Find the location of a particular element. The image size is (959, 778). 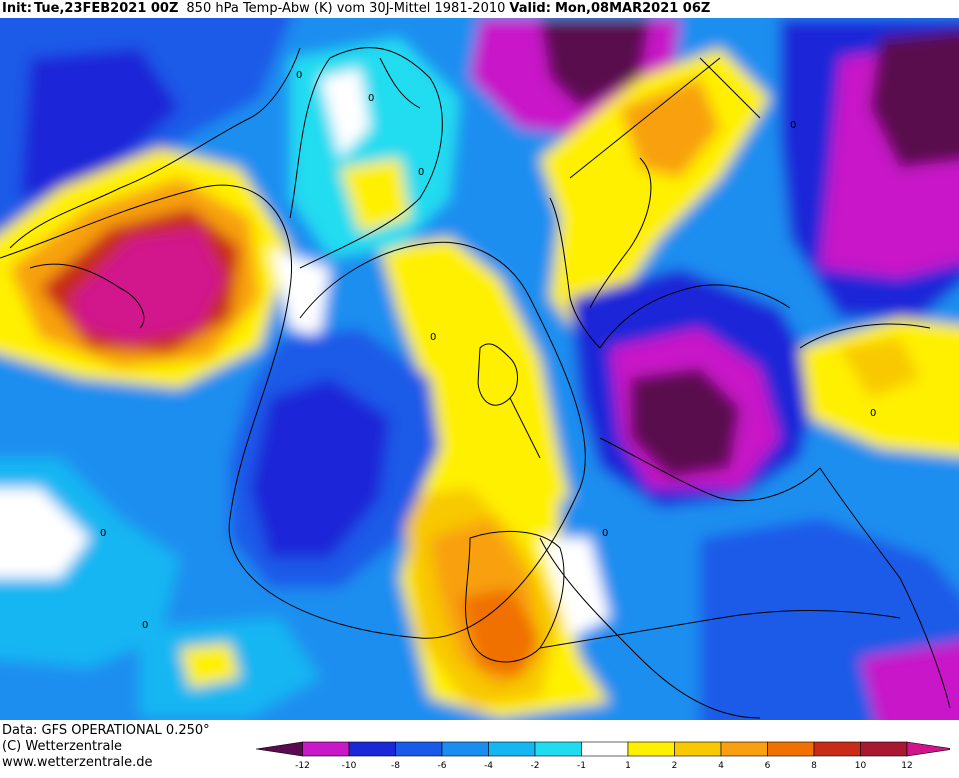

colorbar-tick-label: -12 is located at coordinates (302, 766).